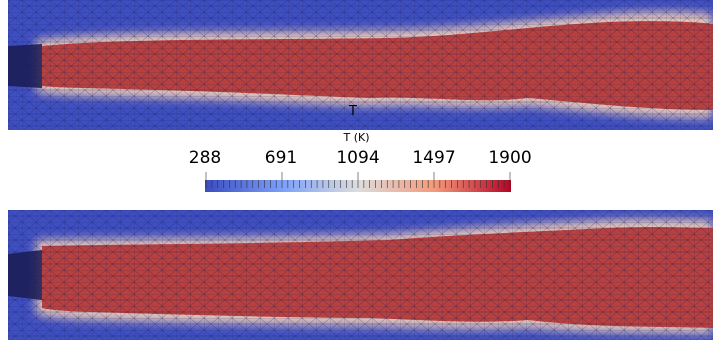 The width and height of the screenshot is (713, 340). Describe the element at coordinates (205, 158) in the screenshot. I see `colorbar-tick-label: 288` at that location.